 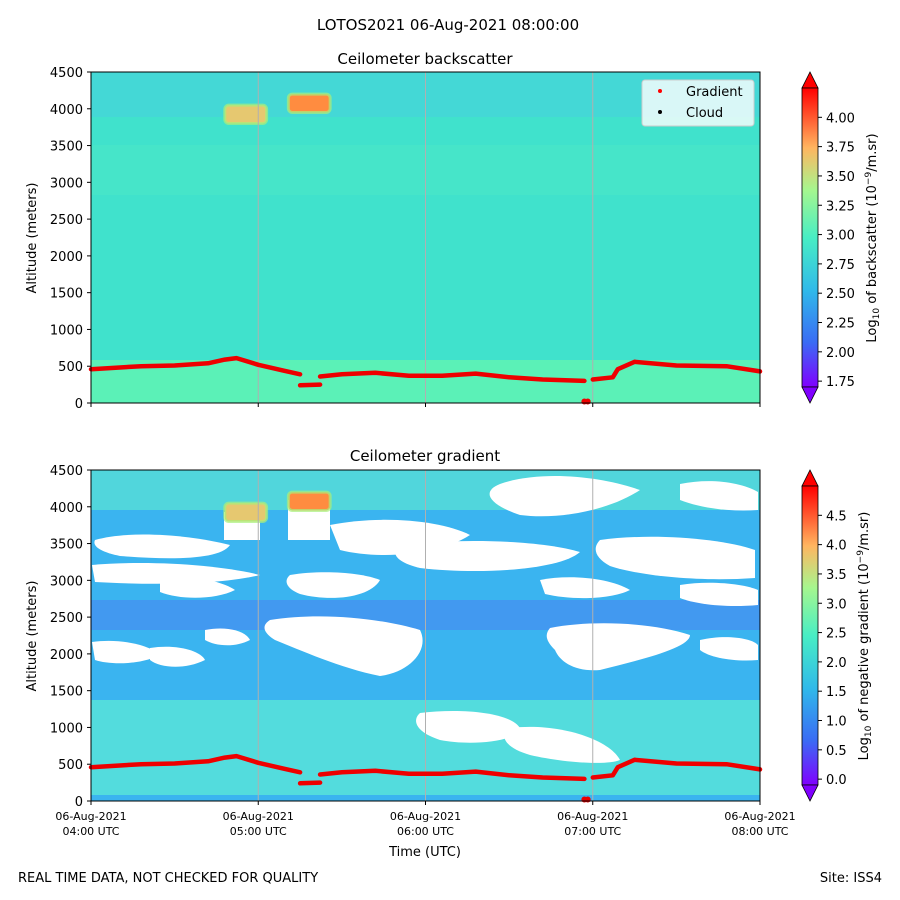 I want to click on gradient-xlabel: Time (UTC), so click(x=424, y=852).